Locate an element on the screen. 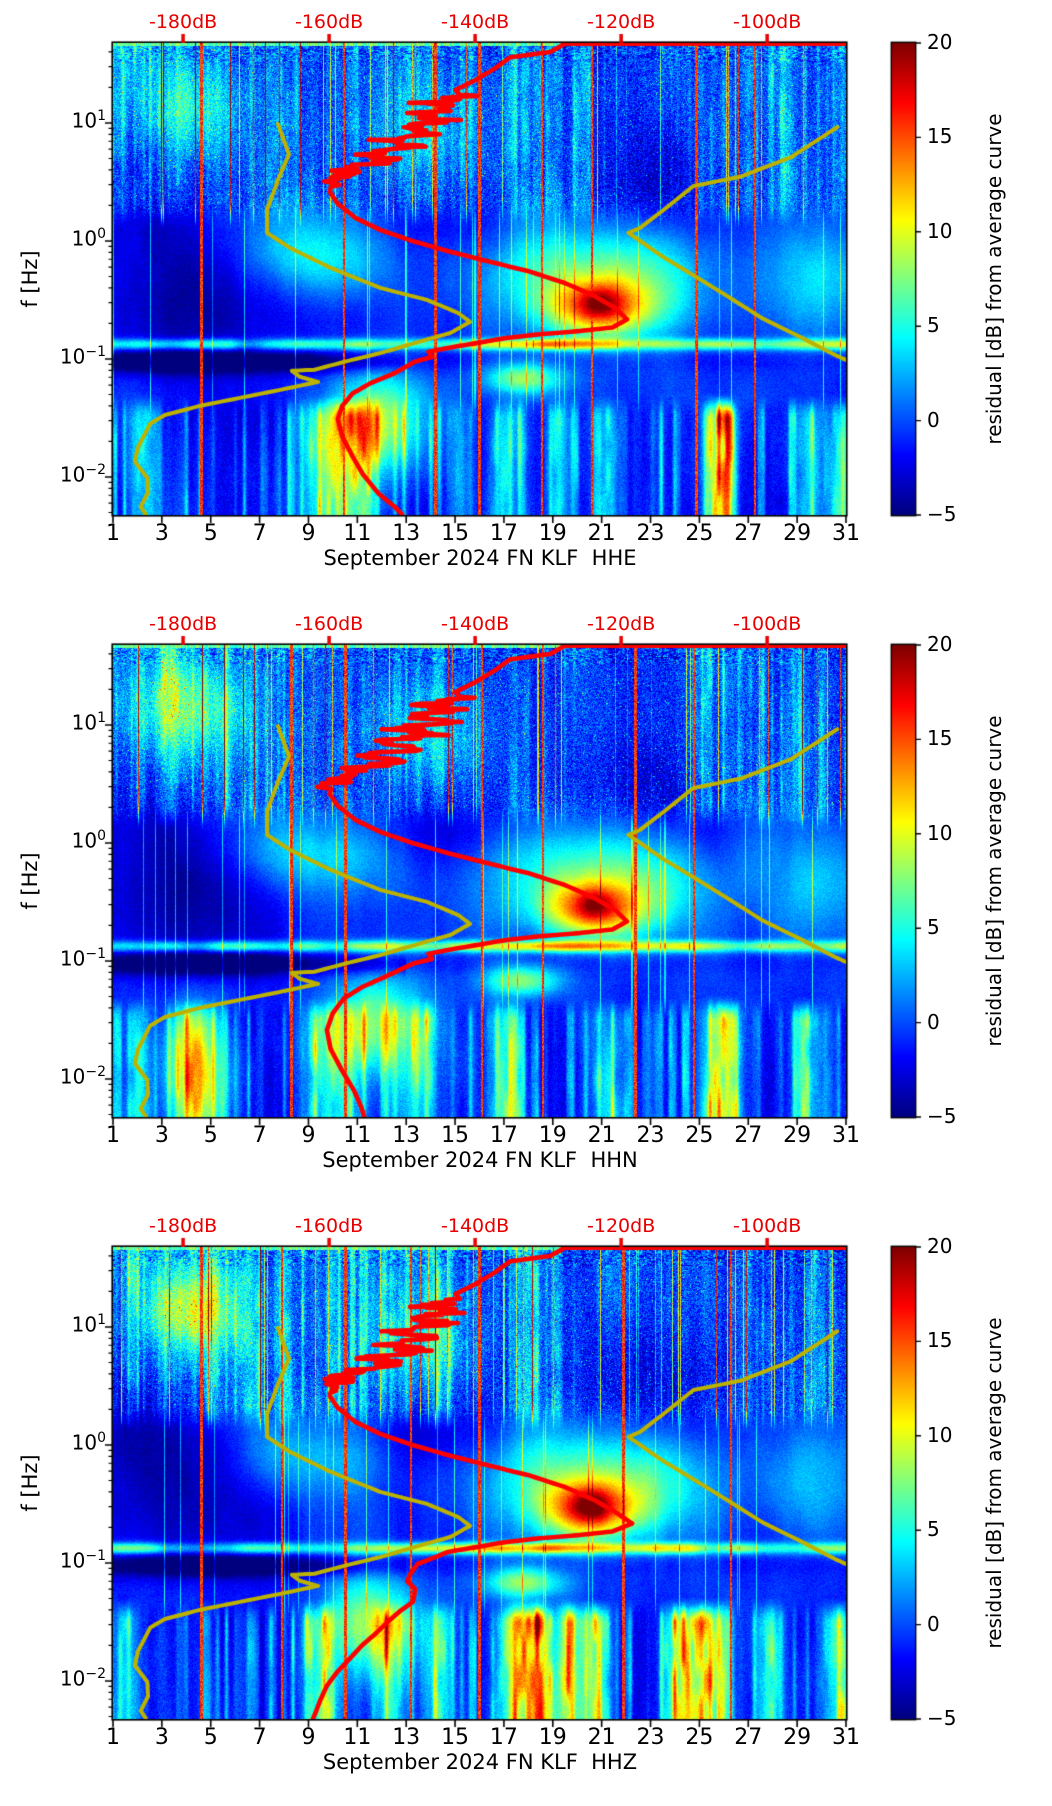 This screenshot has width=1052, height=1806. x-axis-label-hhe: September 2024 FN KLF HHE is located at coordinates (480, 558).